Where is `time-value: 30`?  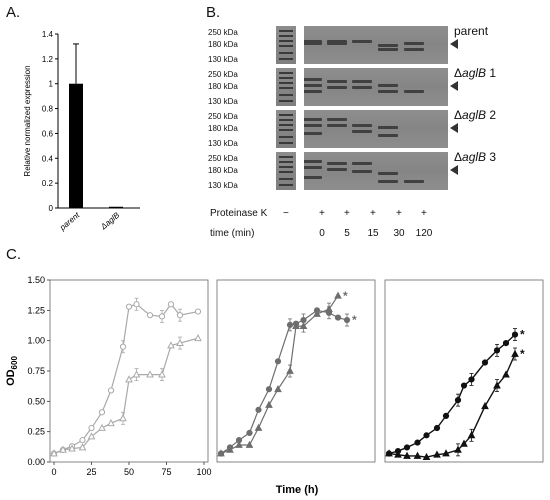 time-value: 30 is located at coordinates (399, 233).